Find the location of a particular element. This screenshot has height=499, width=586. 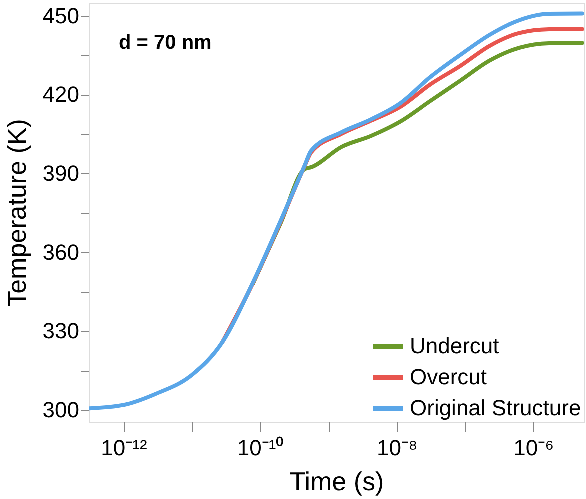

y-tick-label: 300 is located at coordinates (61, 409).